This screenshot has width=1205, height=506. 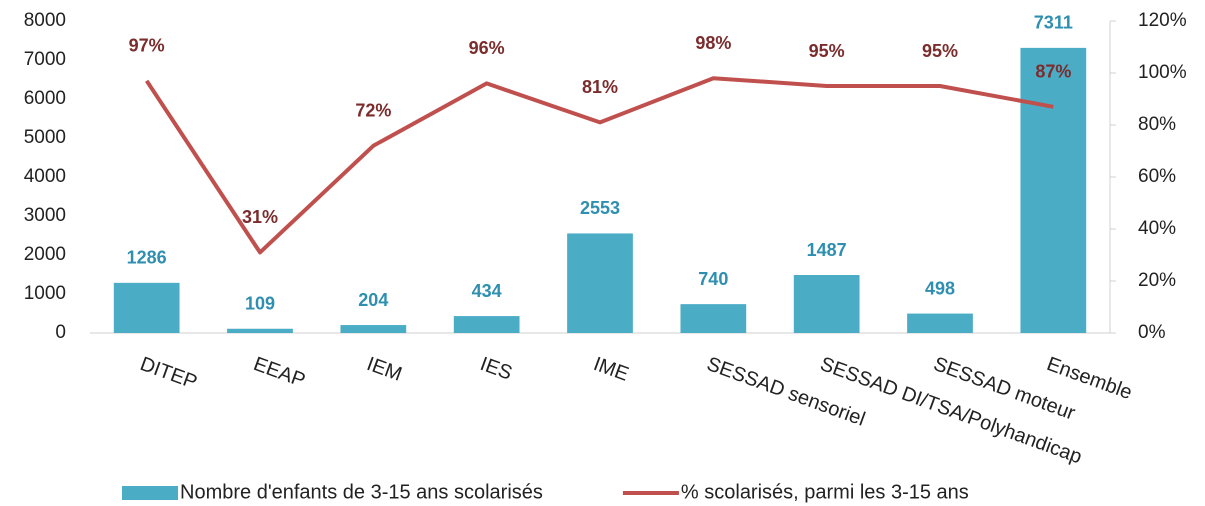 What do you see at coordinates (147, 258) in the screenshot?
I see `bar-value-label: 1286` at bounding box center [147, 258].